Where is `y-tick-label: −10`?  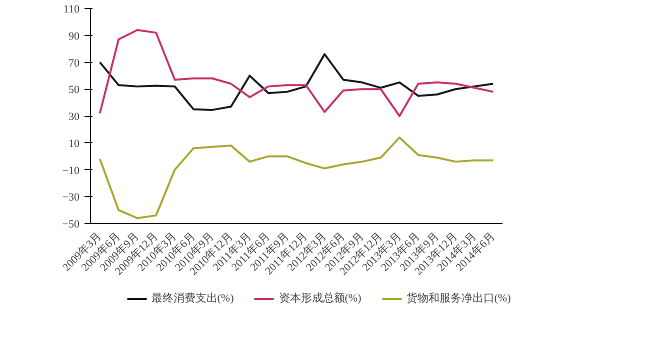
y-tick-label: −10 is located at coordinates (71, 170).